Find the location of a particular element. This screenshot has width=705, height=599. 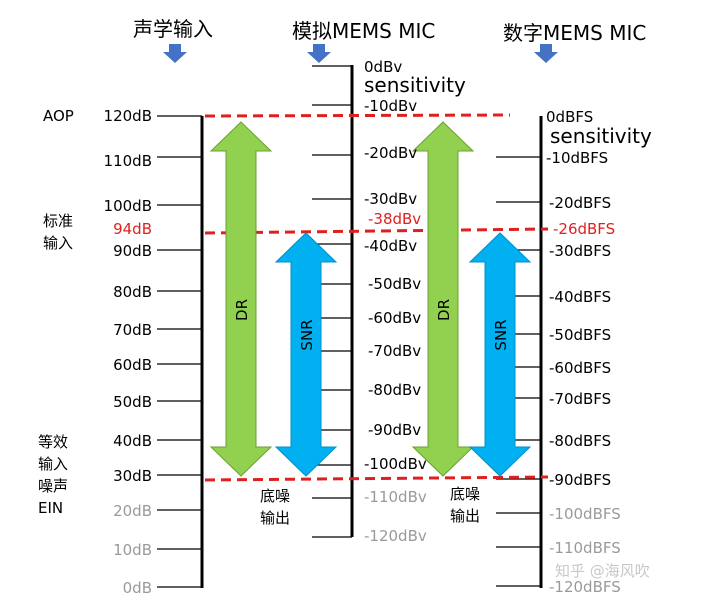

tick-label-minus10dbfs: -10dBFS is located at coordinates (577, 158).